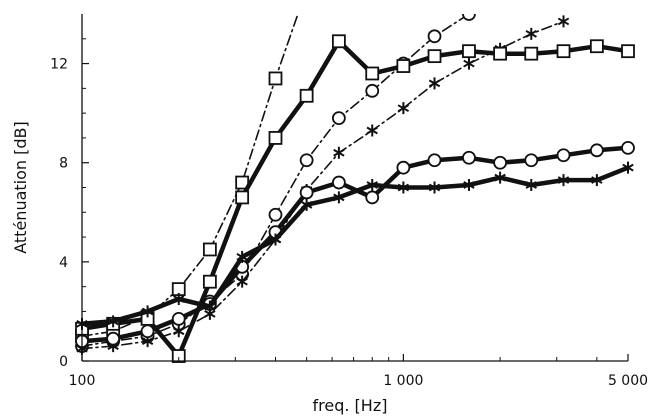  I want to click on y-tick-label: 12, so click(59, 65).